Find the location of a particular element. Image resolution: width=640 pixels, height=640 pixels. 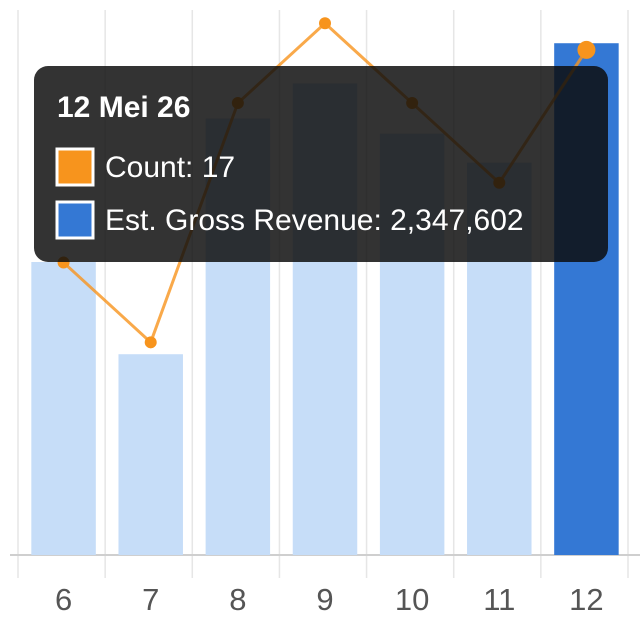

tooltip-item: Count: 17 is located at coordinates (170, 167).